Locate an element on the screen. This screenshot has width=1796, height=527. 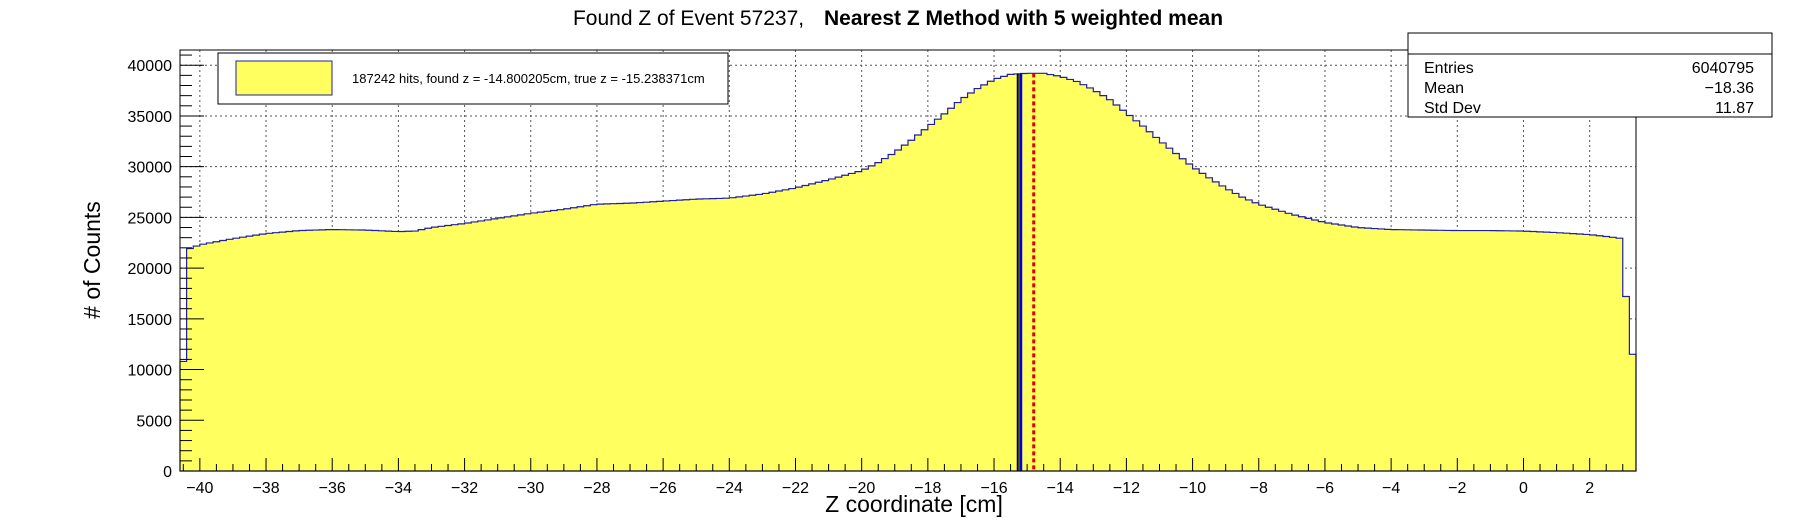
stats-mean-label: Mean is located at coordinates (1444, 88).